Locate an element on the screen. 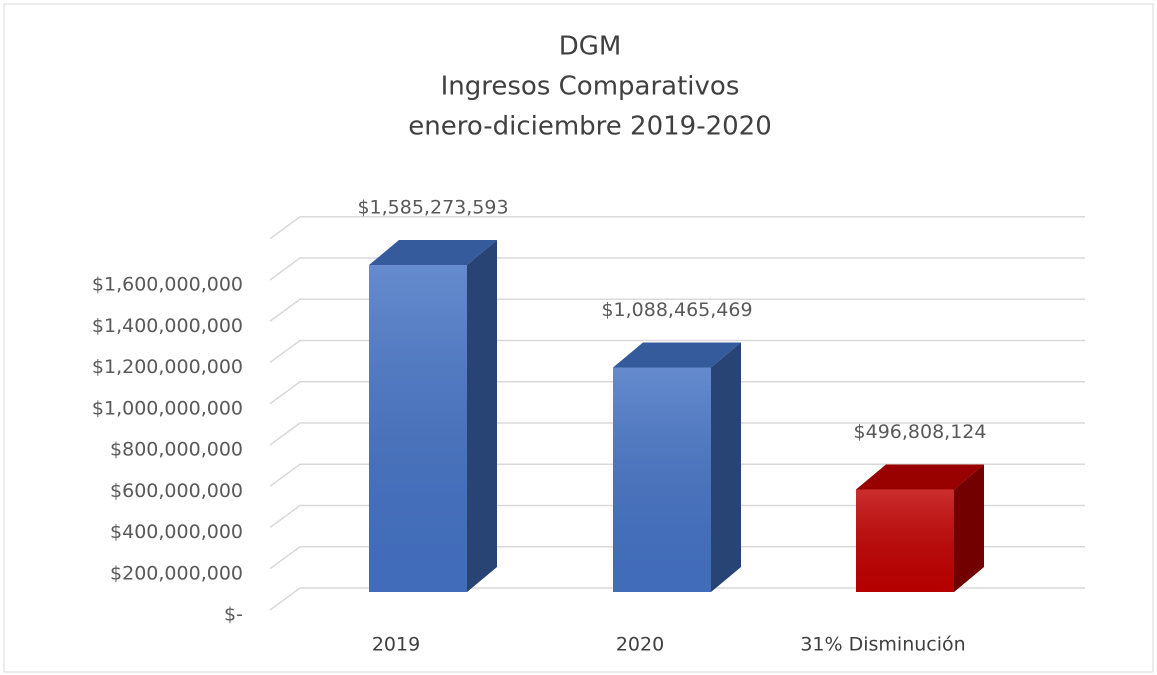  y-tick-label: $800,000,000 is located at coordinates (176, 450).